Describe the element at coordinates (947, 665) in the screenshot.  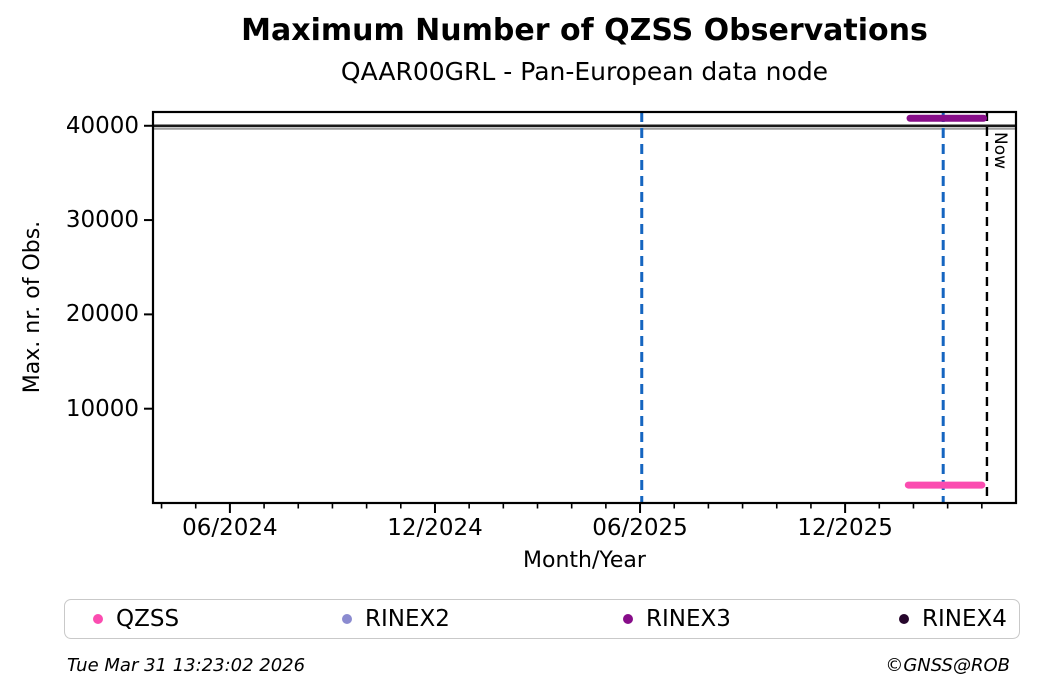
I see `footer-credit: ©GNSS@ROB` at that location.